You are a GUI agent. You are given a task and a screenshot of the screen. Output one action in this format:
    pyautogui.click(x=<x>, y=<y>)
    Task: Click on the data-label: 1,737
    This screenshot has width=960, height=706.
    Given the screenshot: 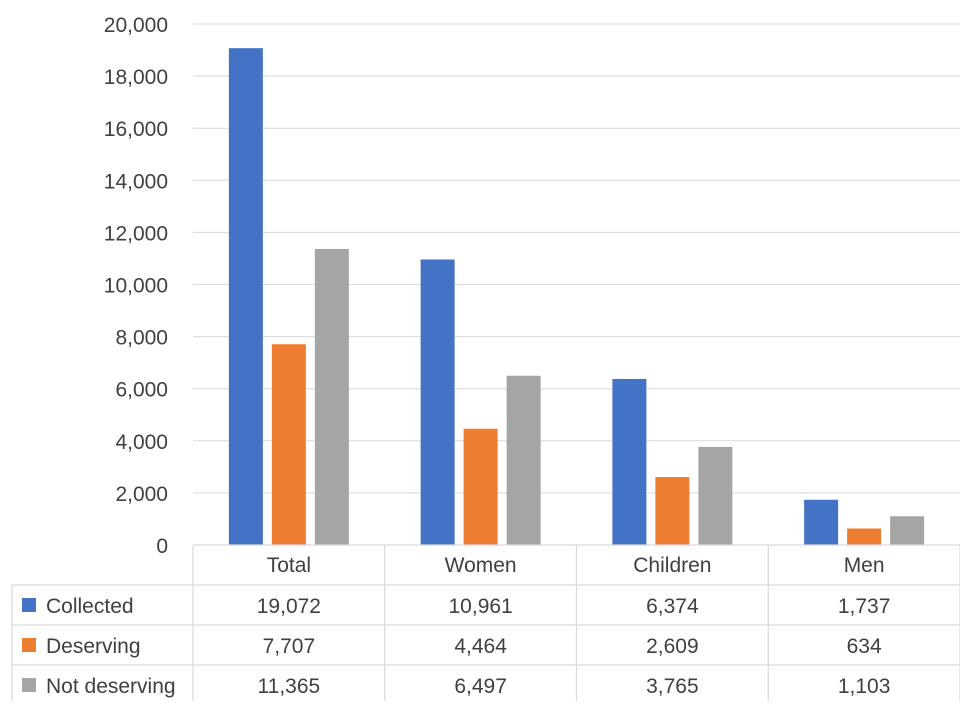 What is the action you would take?
    pyautogui.click(x=864, y=606)
    